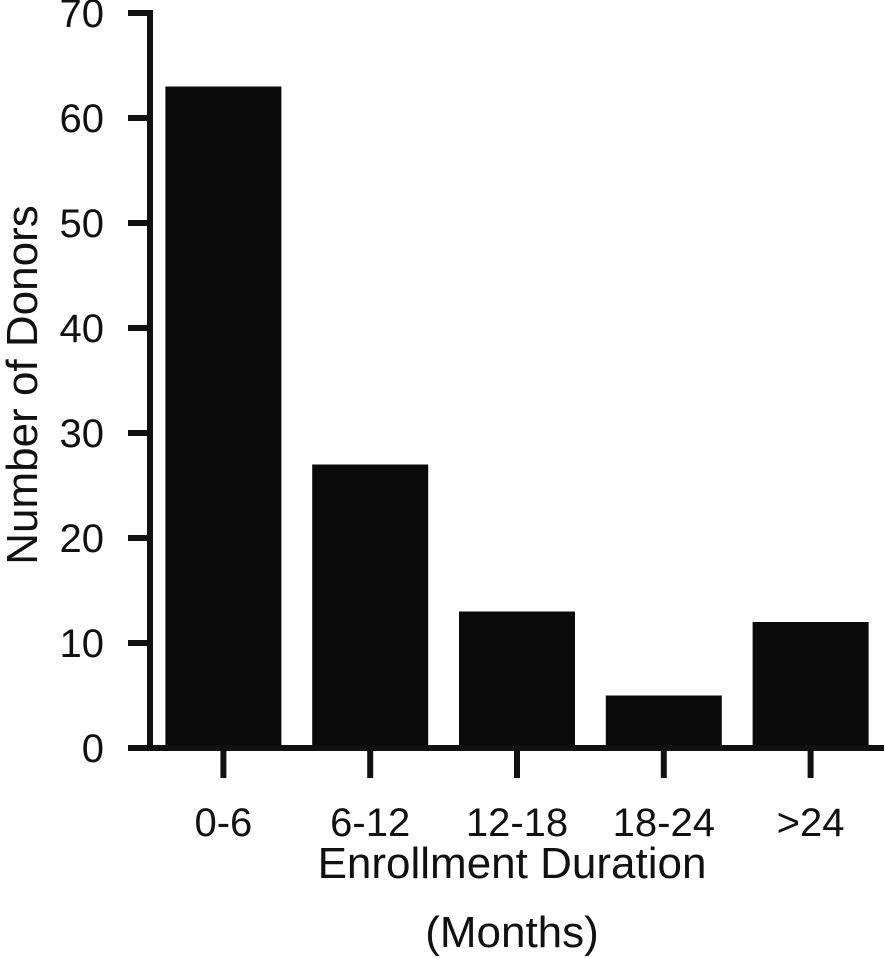 Image resolution: width=886 pixels, height=958 pixels. Describe the element at coordinates (105, 385) in the screenshot. I see `y-ticks-group: 0 10 20 30 40 50 60 70` at that location.